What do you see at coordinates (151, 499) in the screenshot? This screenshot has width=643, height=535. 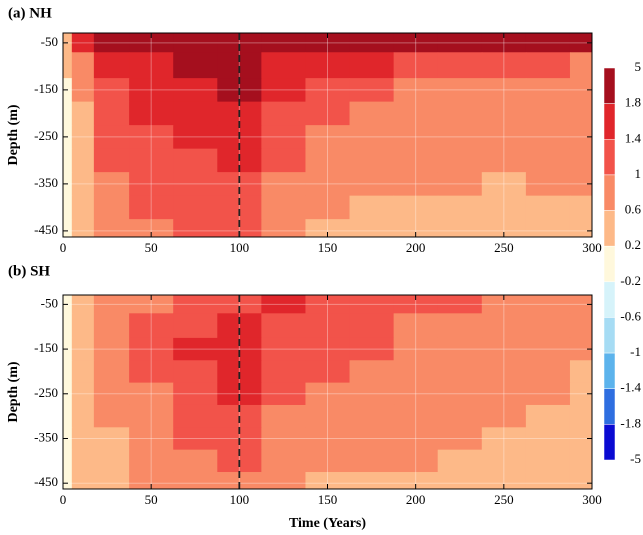 I see `x-tick-label: 50` at bounding box center [151, 499].